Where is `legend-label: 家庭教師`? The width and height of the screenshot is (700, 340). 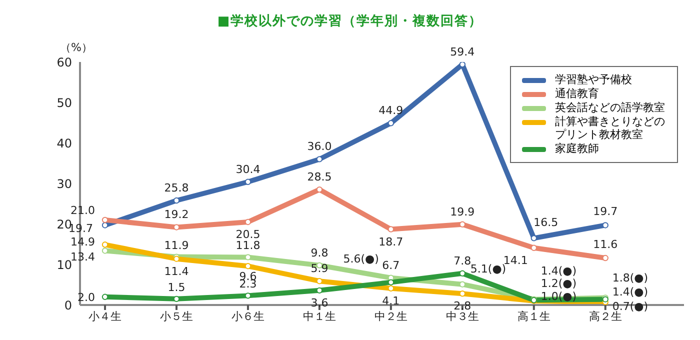 legend-label: 家庭教師 is located at coordinates (577, 148).